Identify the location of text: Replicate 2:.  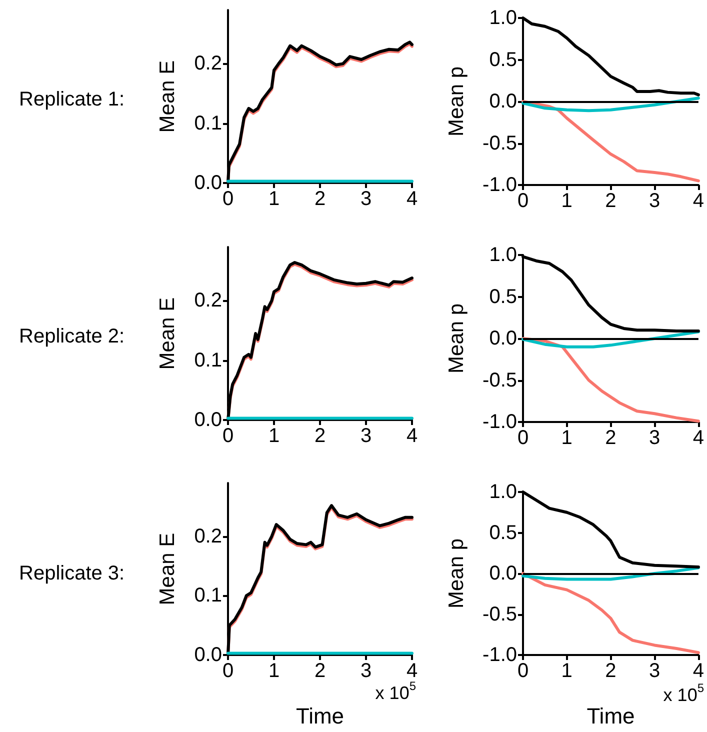
(72, 337).